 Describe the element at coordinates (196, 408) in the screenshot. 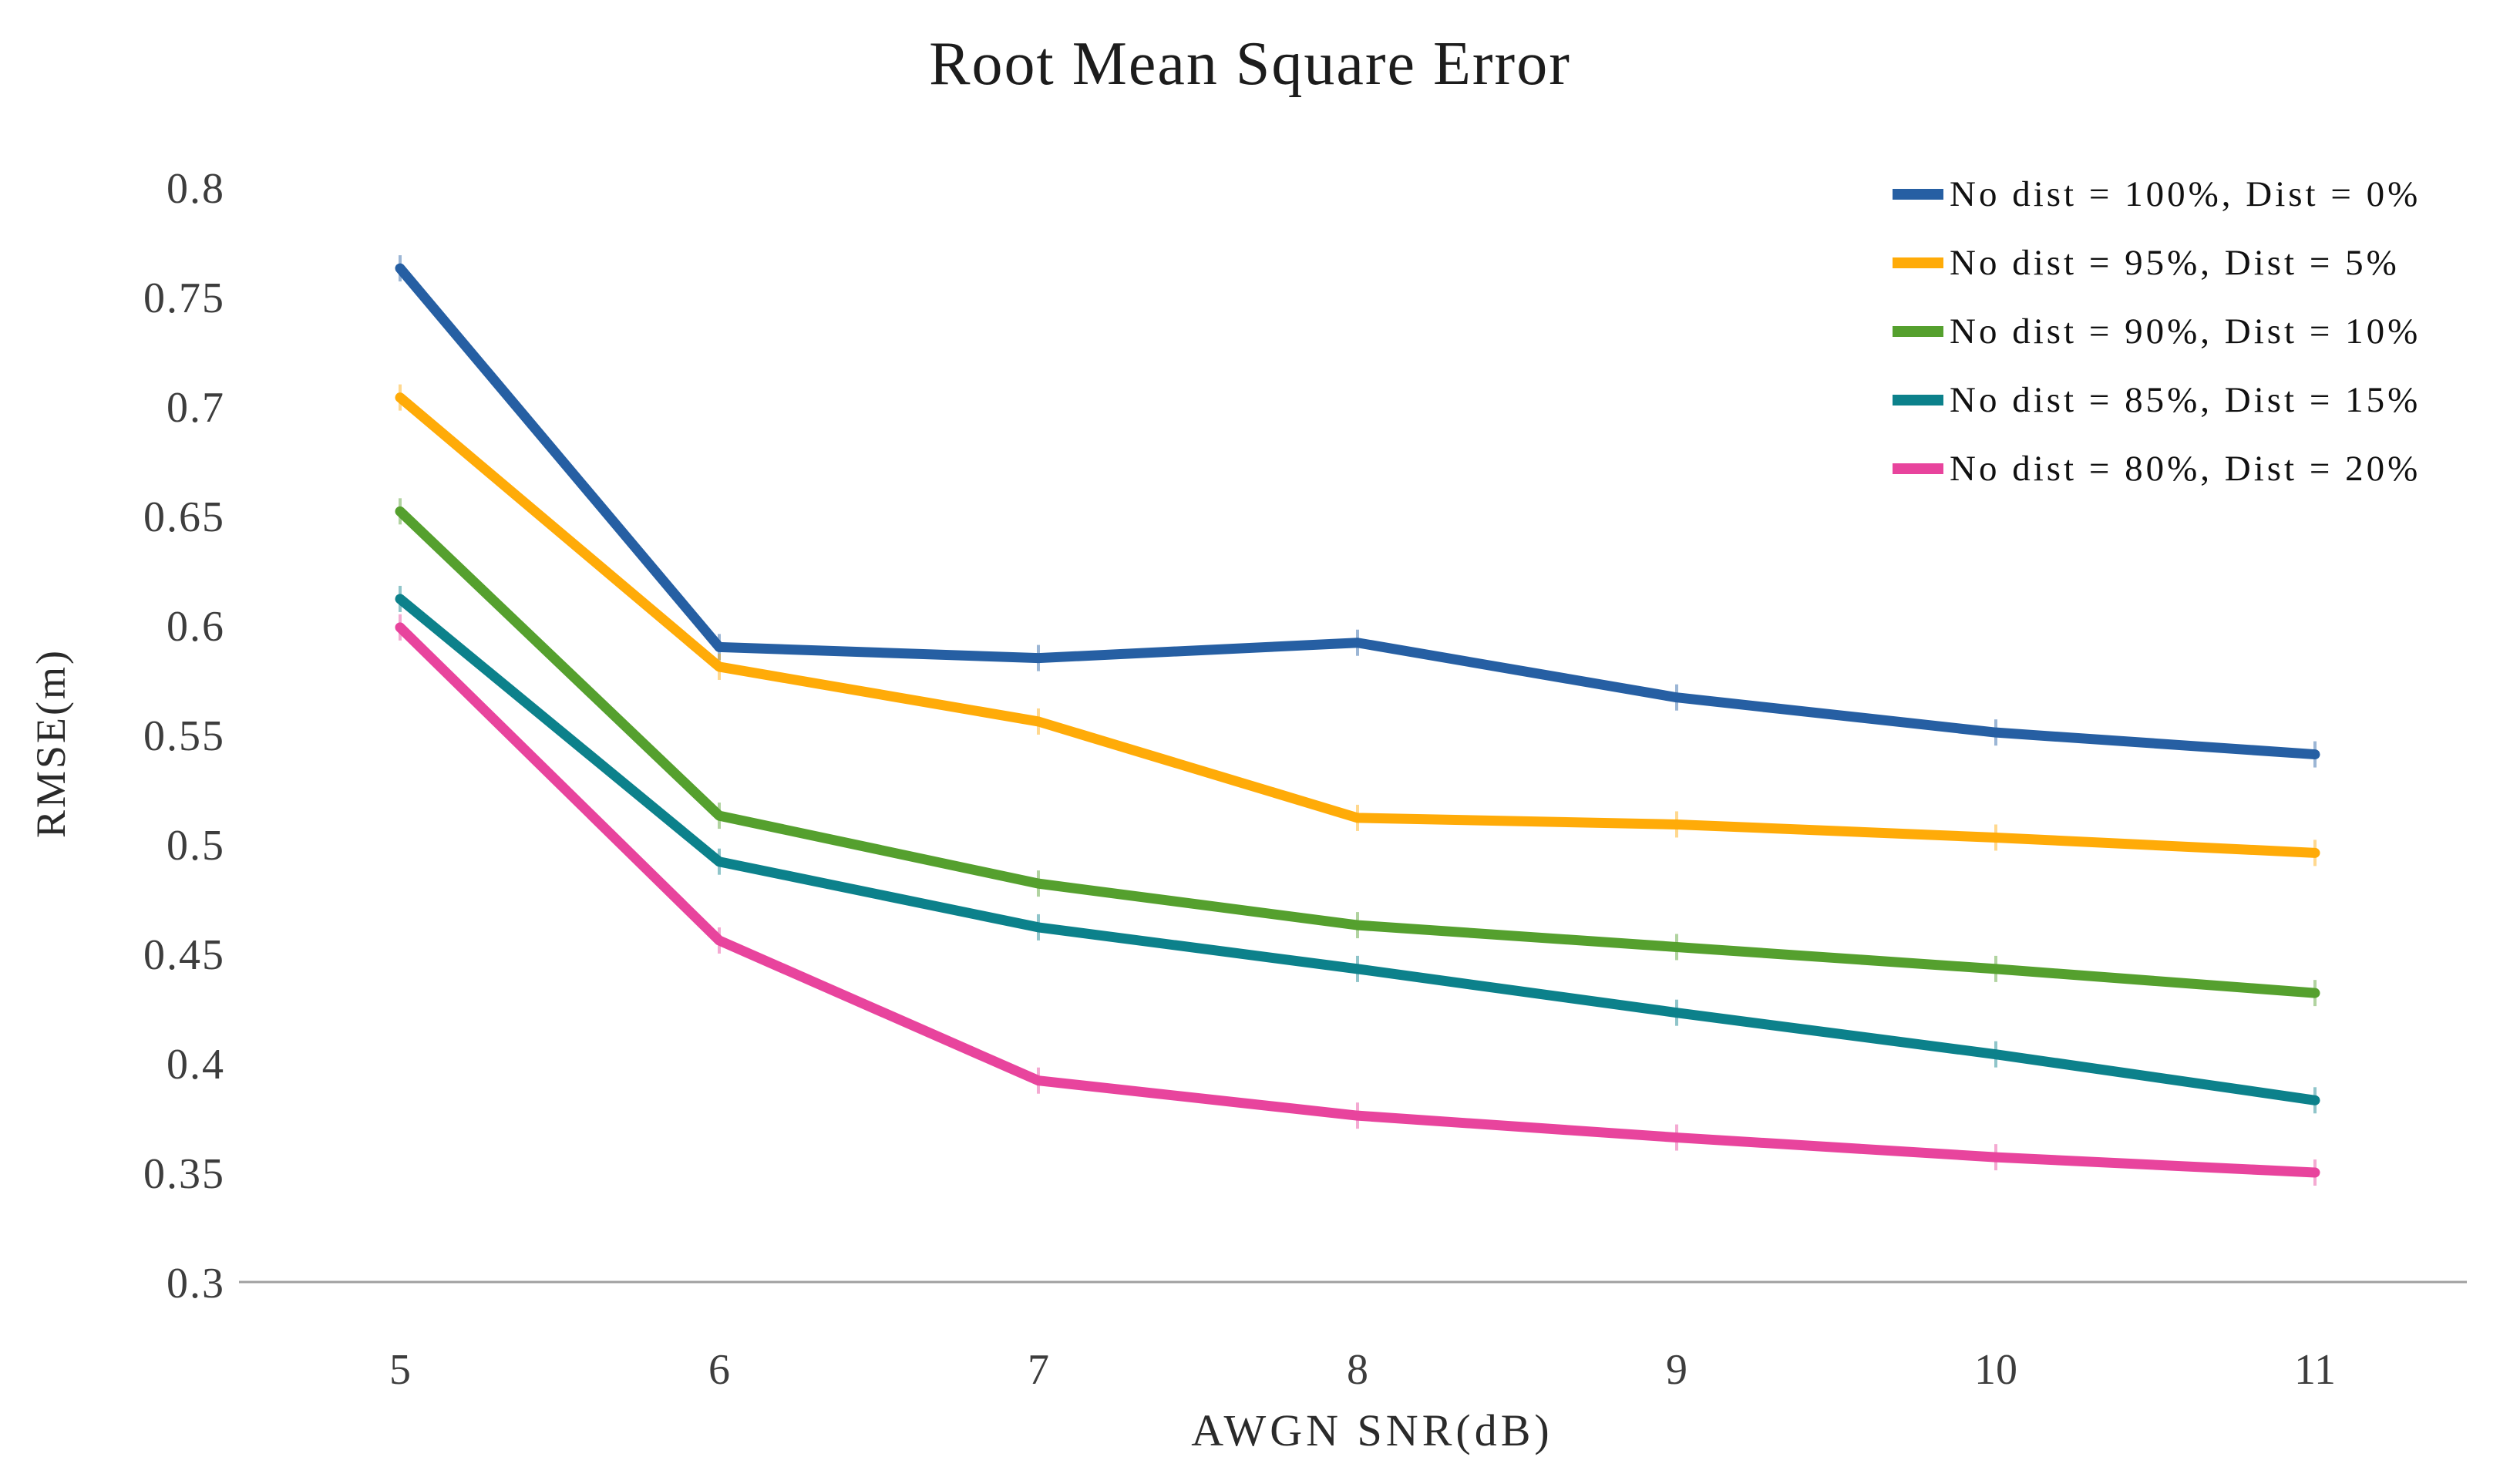

I see `y-tick-label: 0.7` at that location.